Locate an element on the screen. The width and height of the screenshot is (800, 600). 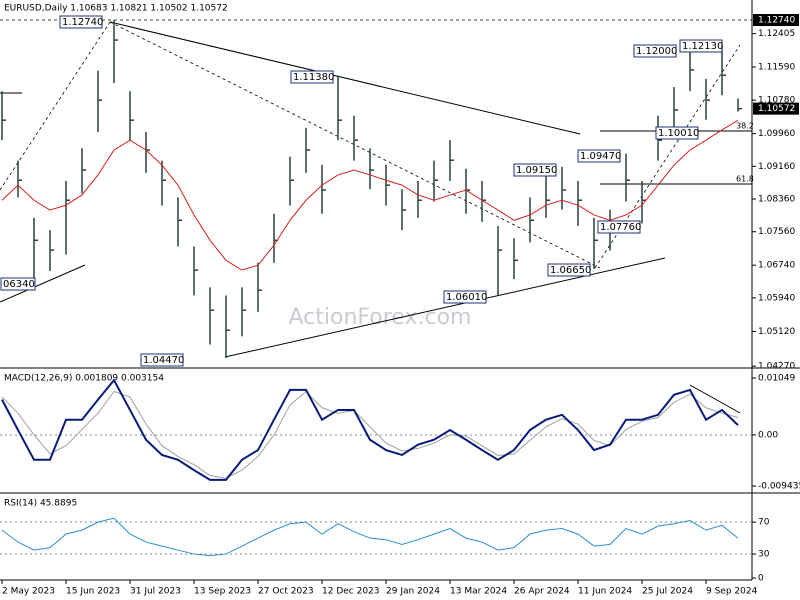
annotation: 1.09470 is located at coordinates (600, 156).